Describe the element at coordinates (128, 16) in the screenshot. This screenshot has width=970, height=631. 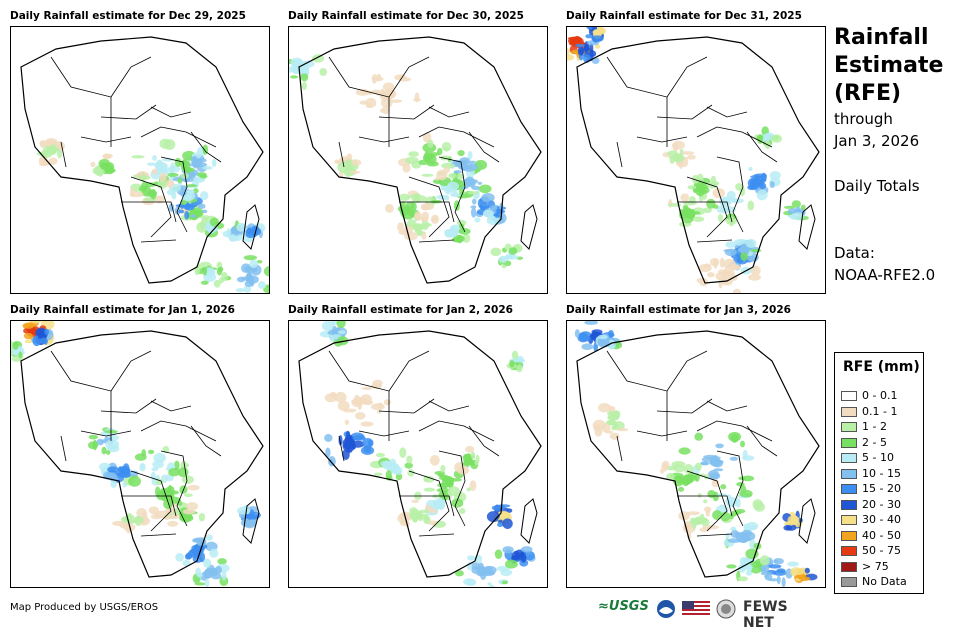
I see `panel-title-1: Daily Rainfall estimate for Dec 29, 2025` at that location.